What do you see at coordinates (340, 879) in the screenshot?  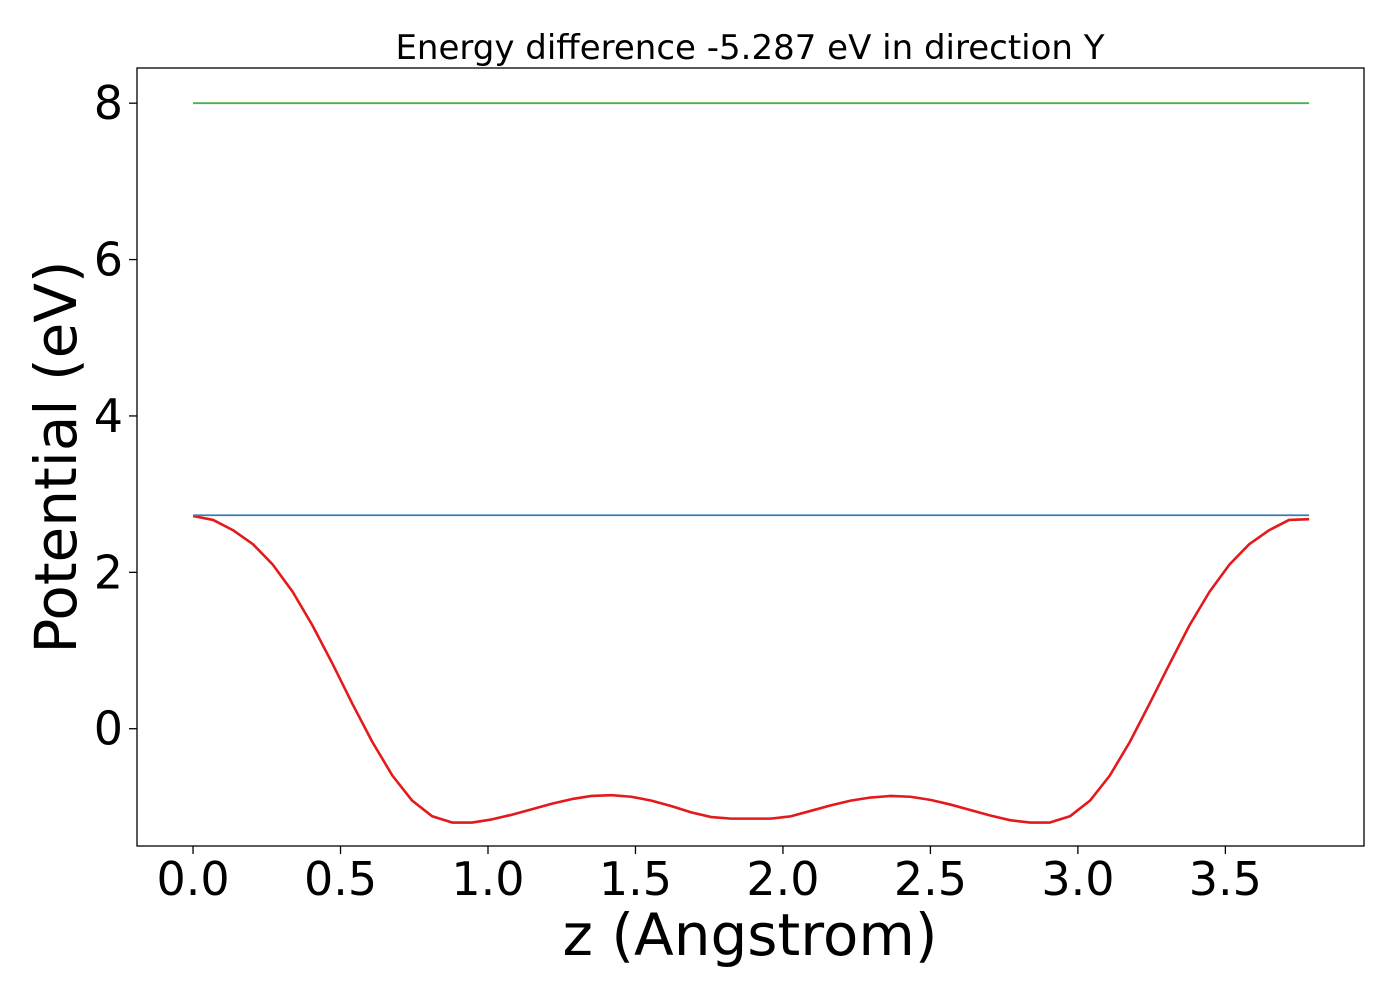 I see `x-tick-label: 0.5` at bounding box center [340, 879].